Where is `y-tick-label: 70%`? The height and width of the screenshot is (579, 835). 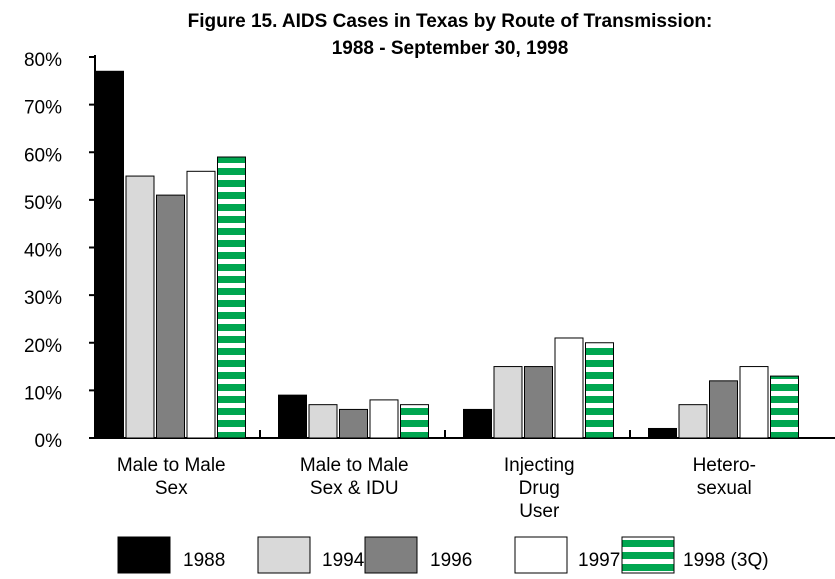 y-tick-label: 70% is located at coordinates (43, 108).